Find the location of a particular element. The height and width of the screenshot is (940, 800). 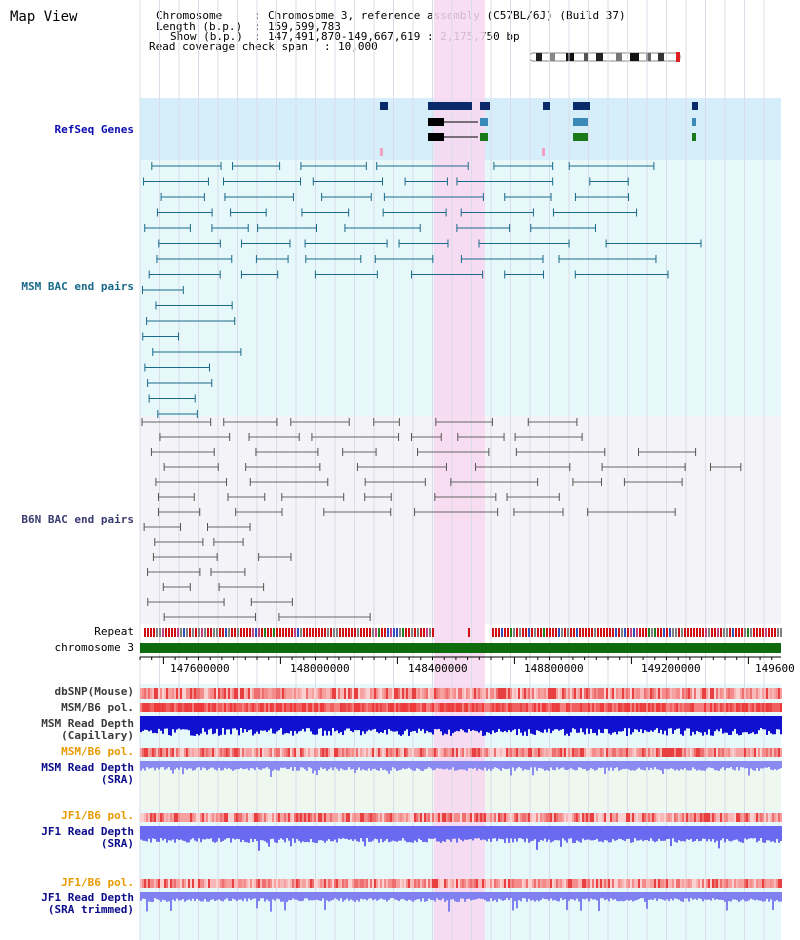

msm-bac-end-pairs-label: MSM BAC end pairs is located at coordinates (77, 286).